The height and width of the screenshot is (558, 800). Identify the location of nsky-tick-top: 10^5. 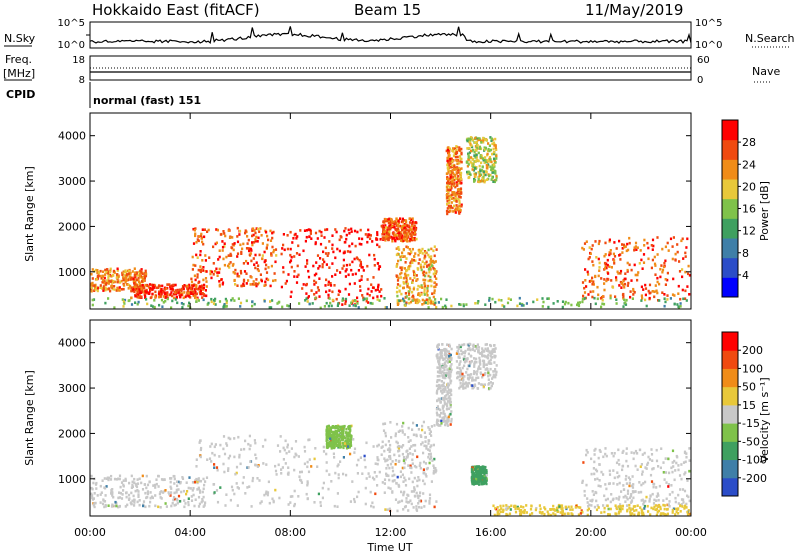
(71, 23).